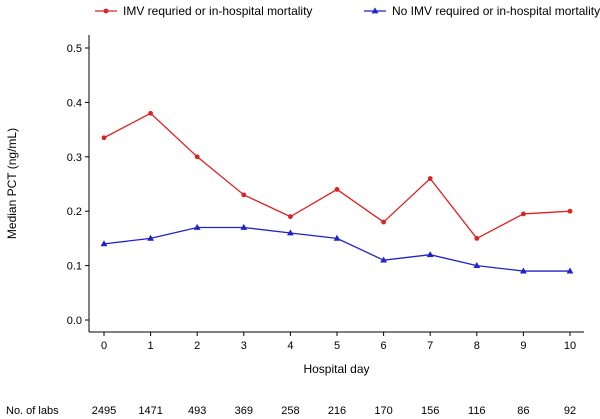  What do you see at coordinates (477, 411) in the screenshot?
I see `labs-count: 116` at bounding box center [477, 411].